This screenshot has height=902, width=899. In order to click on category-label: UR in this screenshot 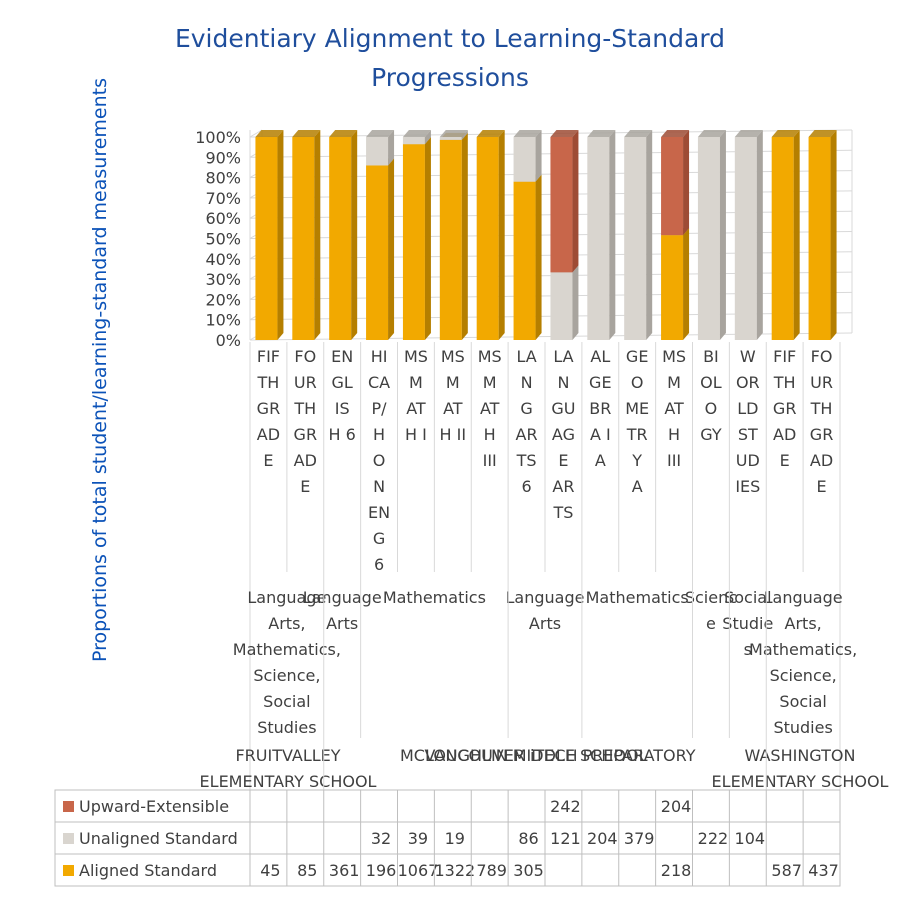, I will do `click(305, 382)`.